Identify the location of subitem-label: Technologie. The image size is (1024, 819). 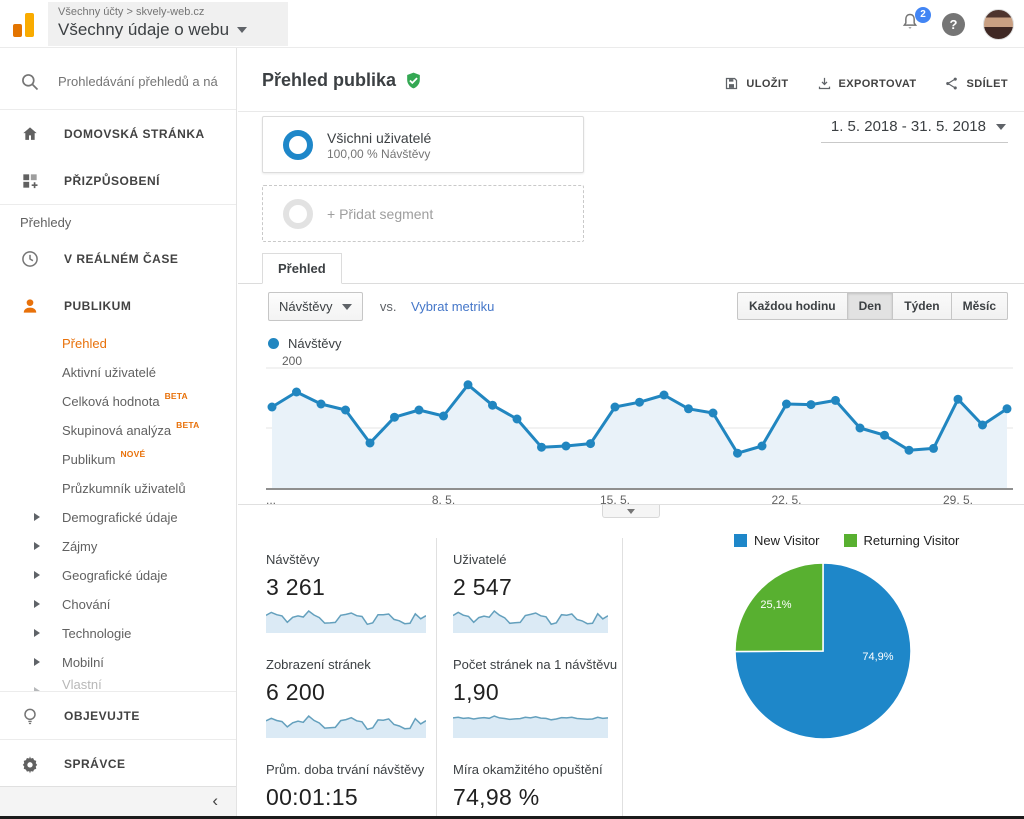
(97, 633).